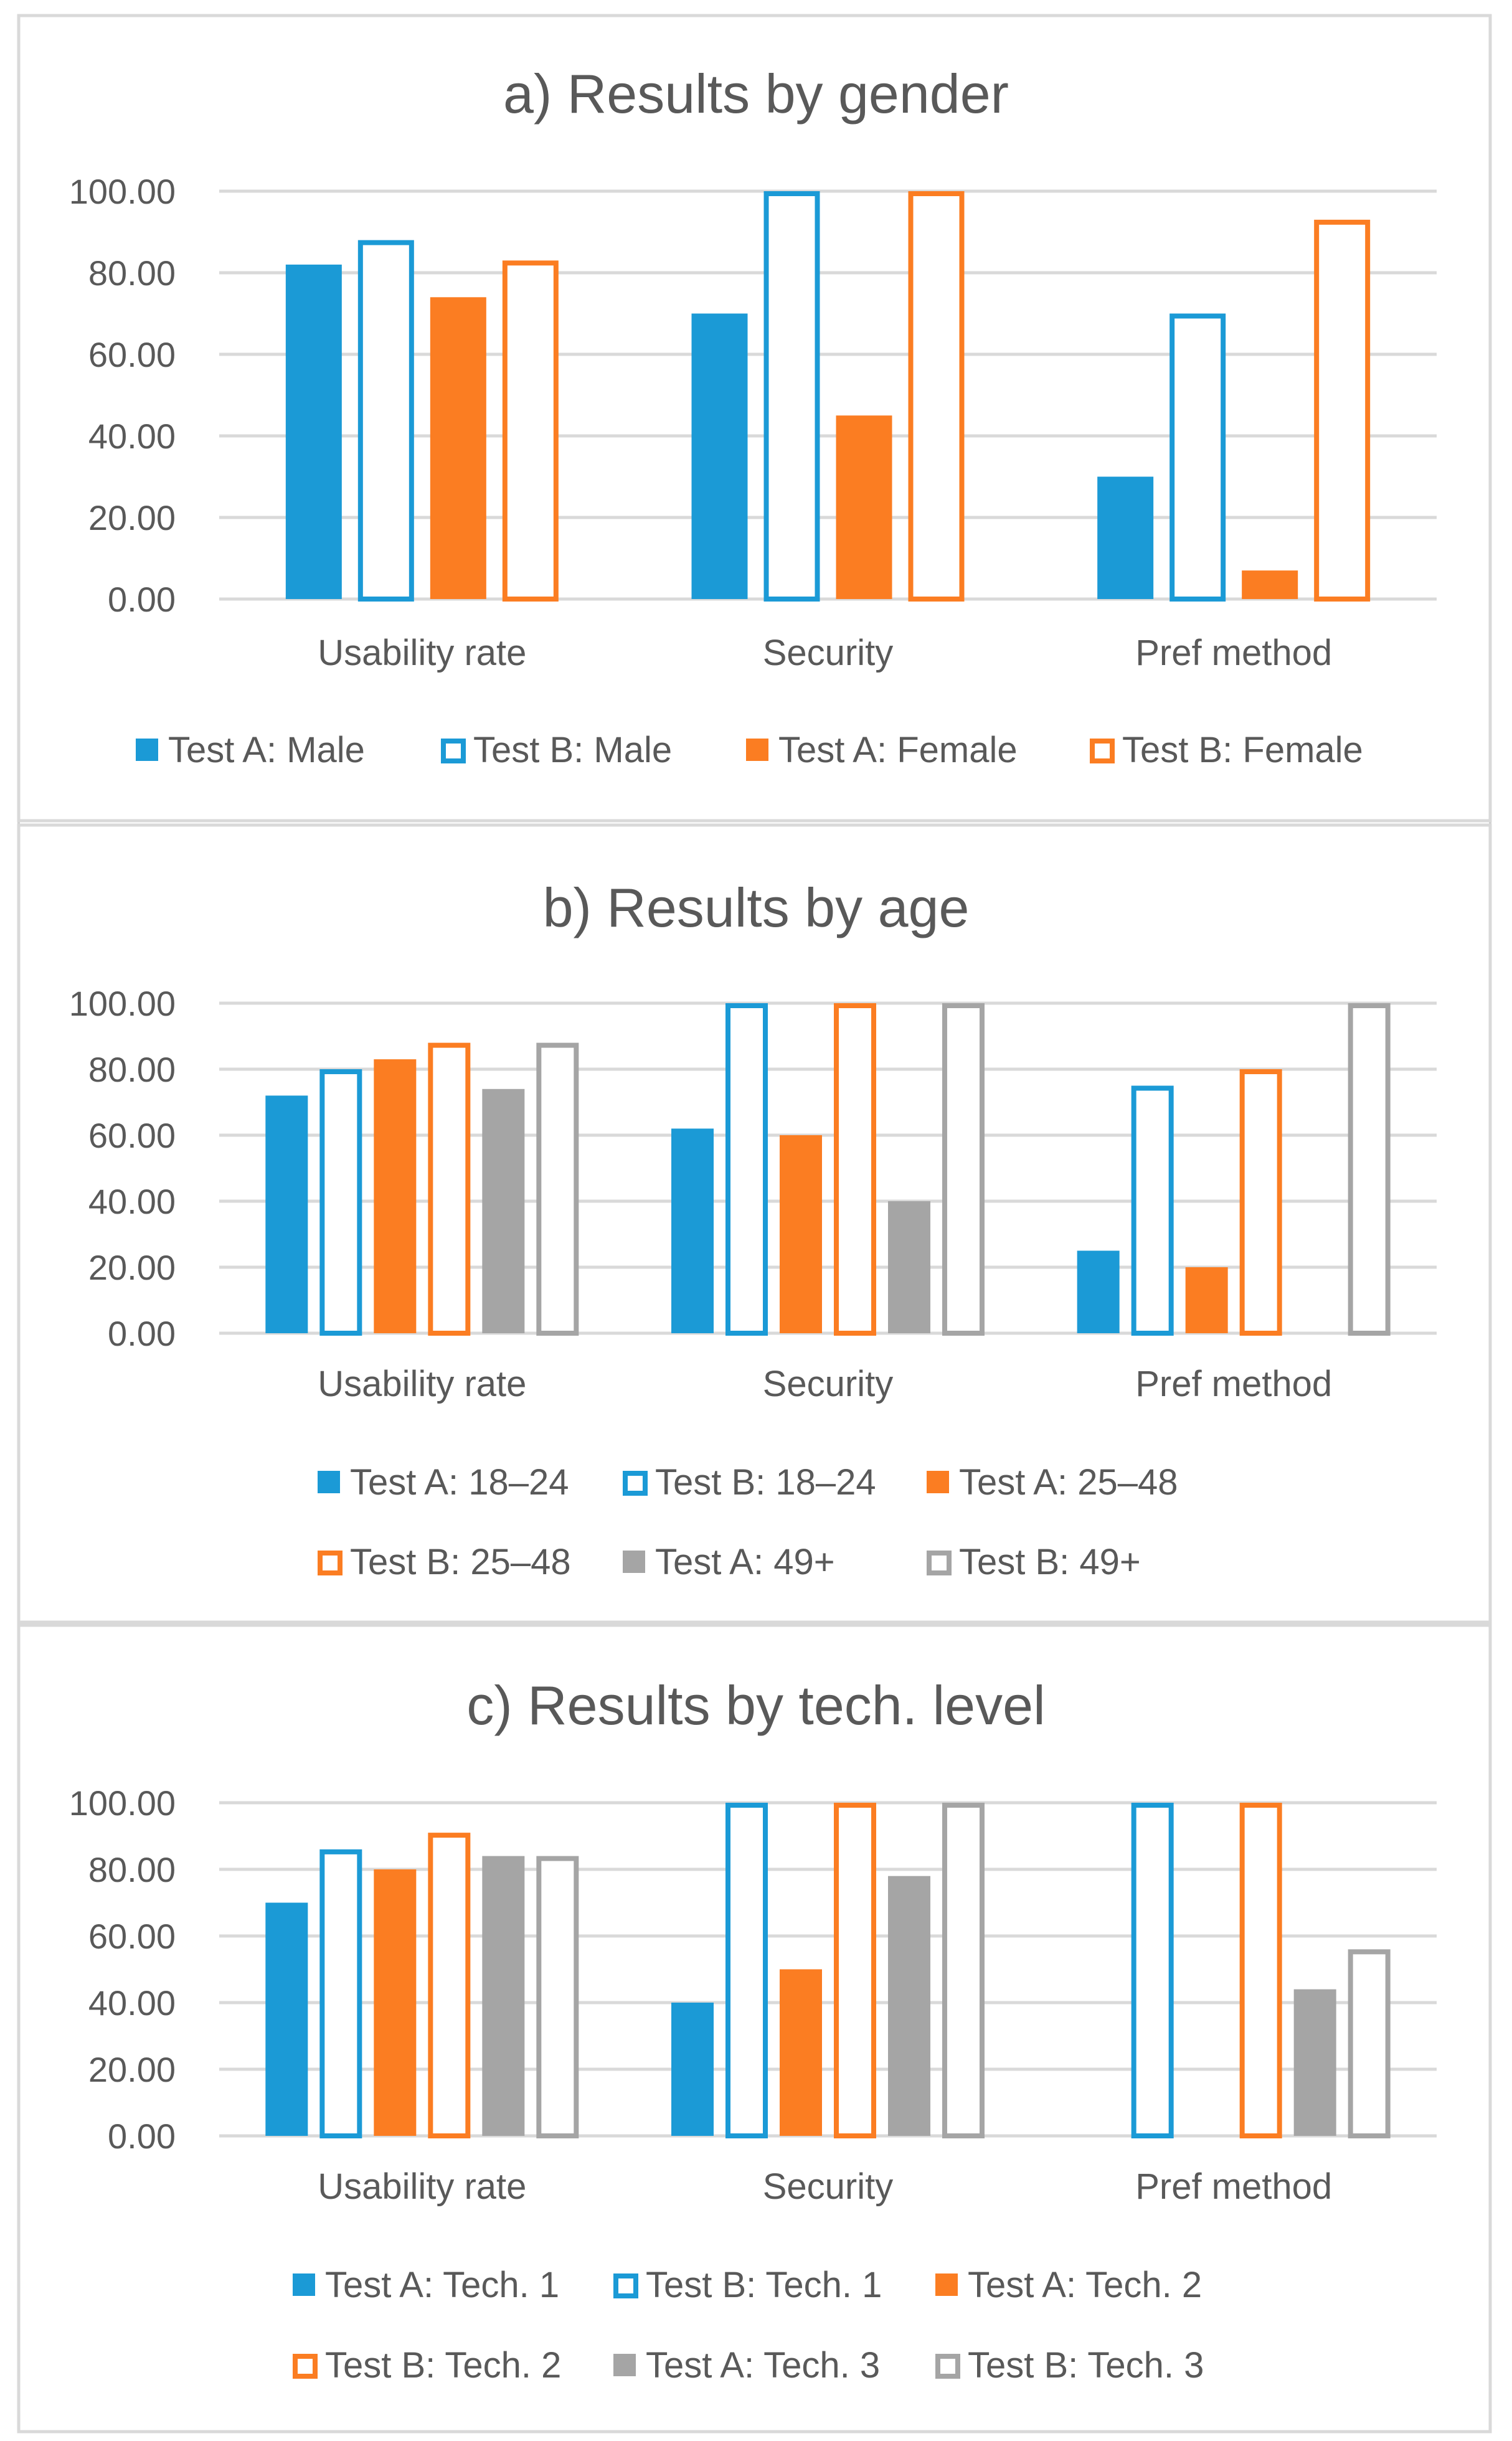 The width and height of the screenshot is (1512, 2441). What do you see at coordinates (459, 1482) in the screenshot?
I see `legend-label: Test A: 18–24` at bounding box center [459, 1482].